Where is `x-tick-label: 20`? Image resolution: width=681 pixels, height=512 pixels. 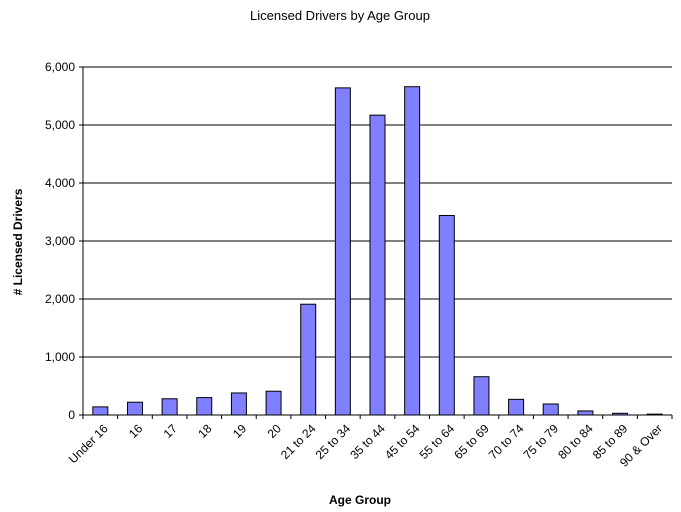 x-tick-label: 20 is located at coordinates (275, 431).